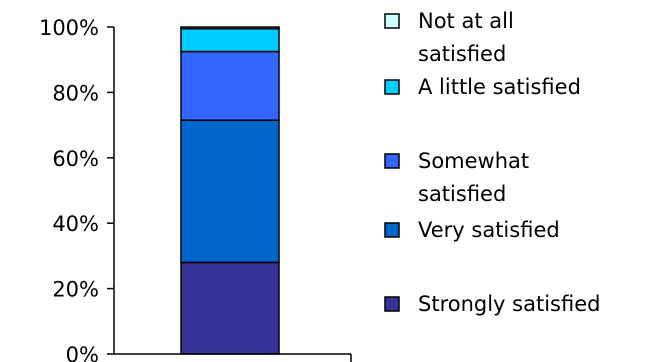 Image resolution: width=650 pixels, height=362 pixels. Describe the element at coordinates (392, 21) in the screenshot. I see `legend-swatch-not-at-all-satisfied` at that location.